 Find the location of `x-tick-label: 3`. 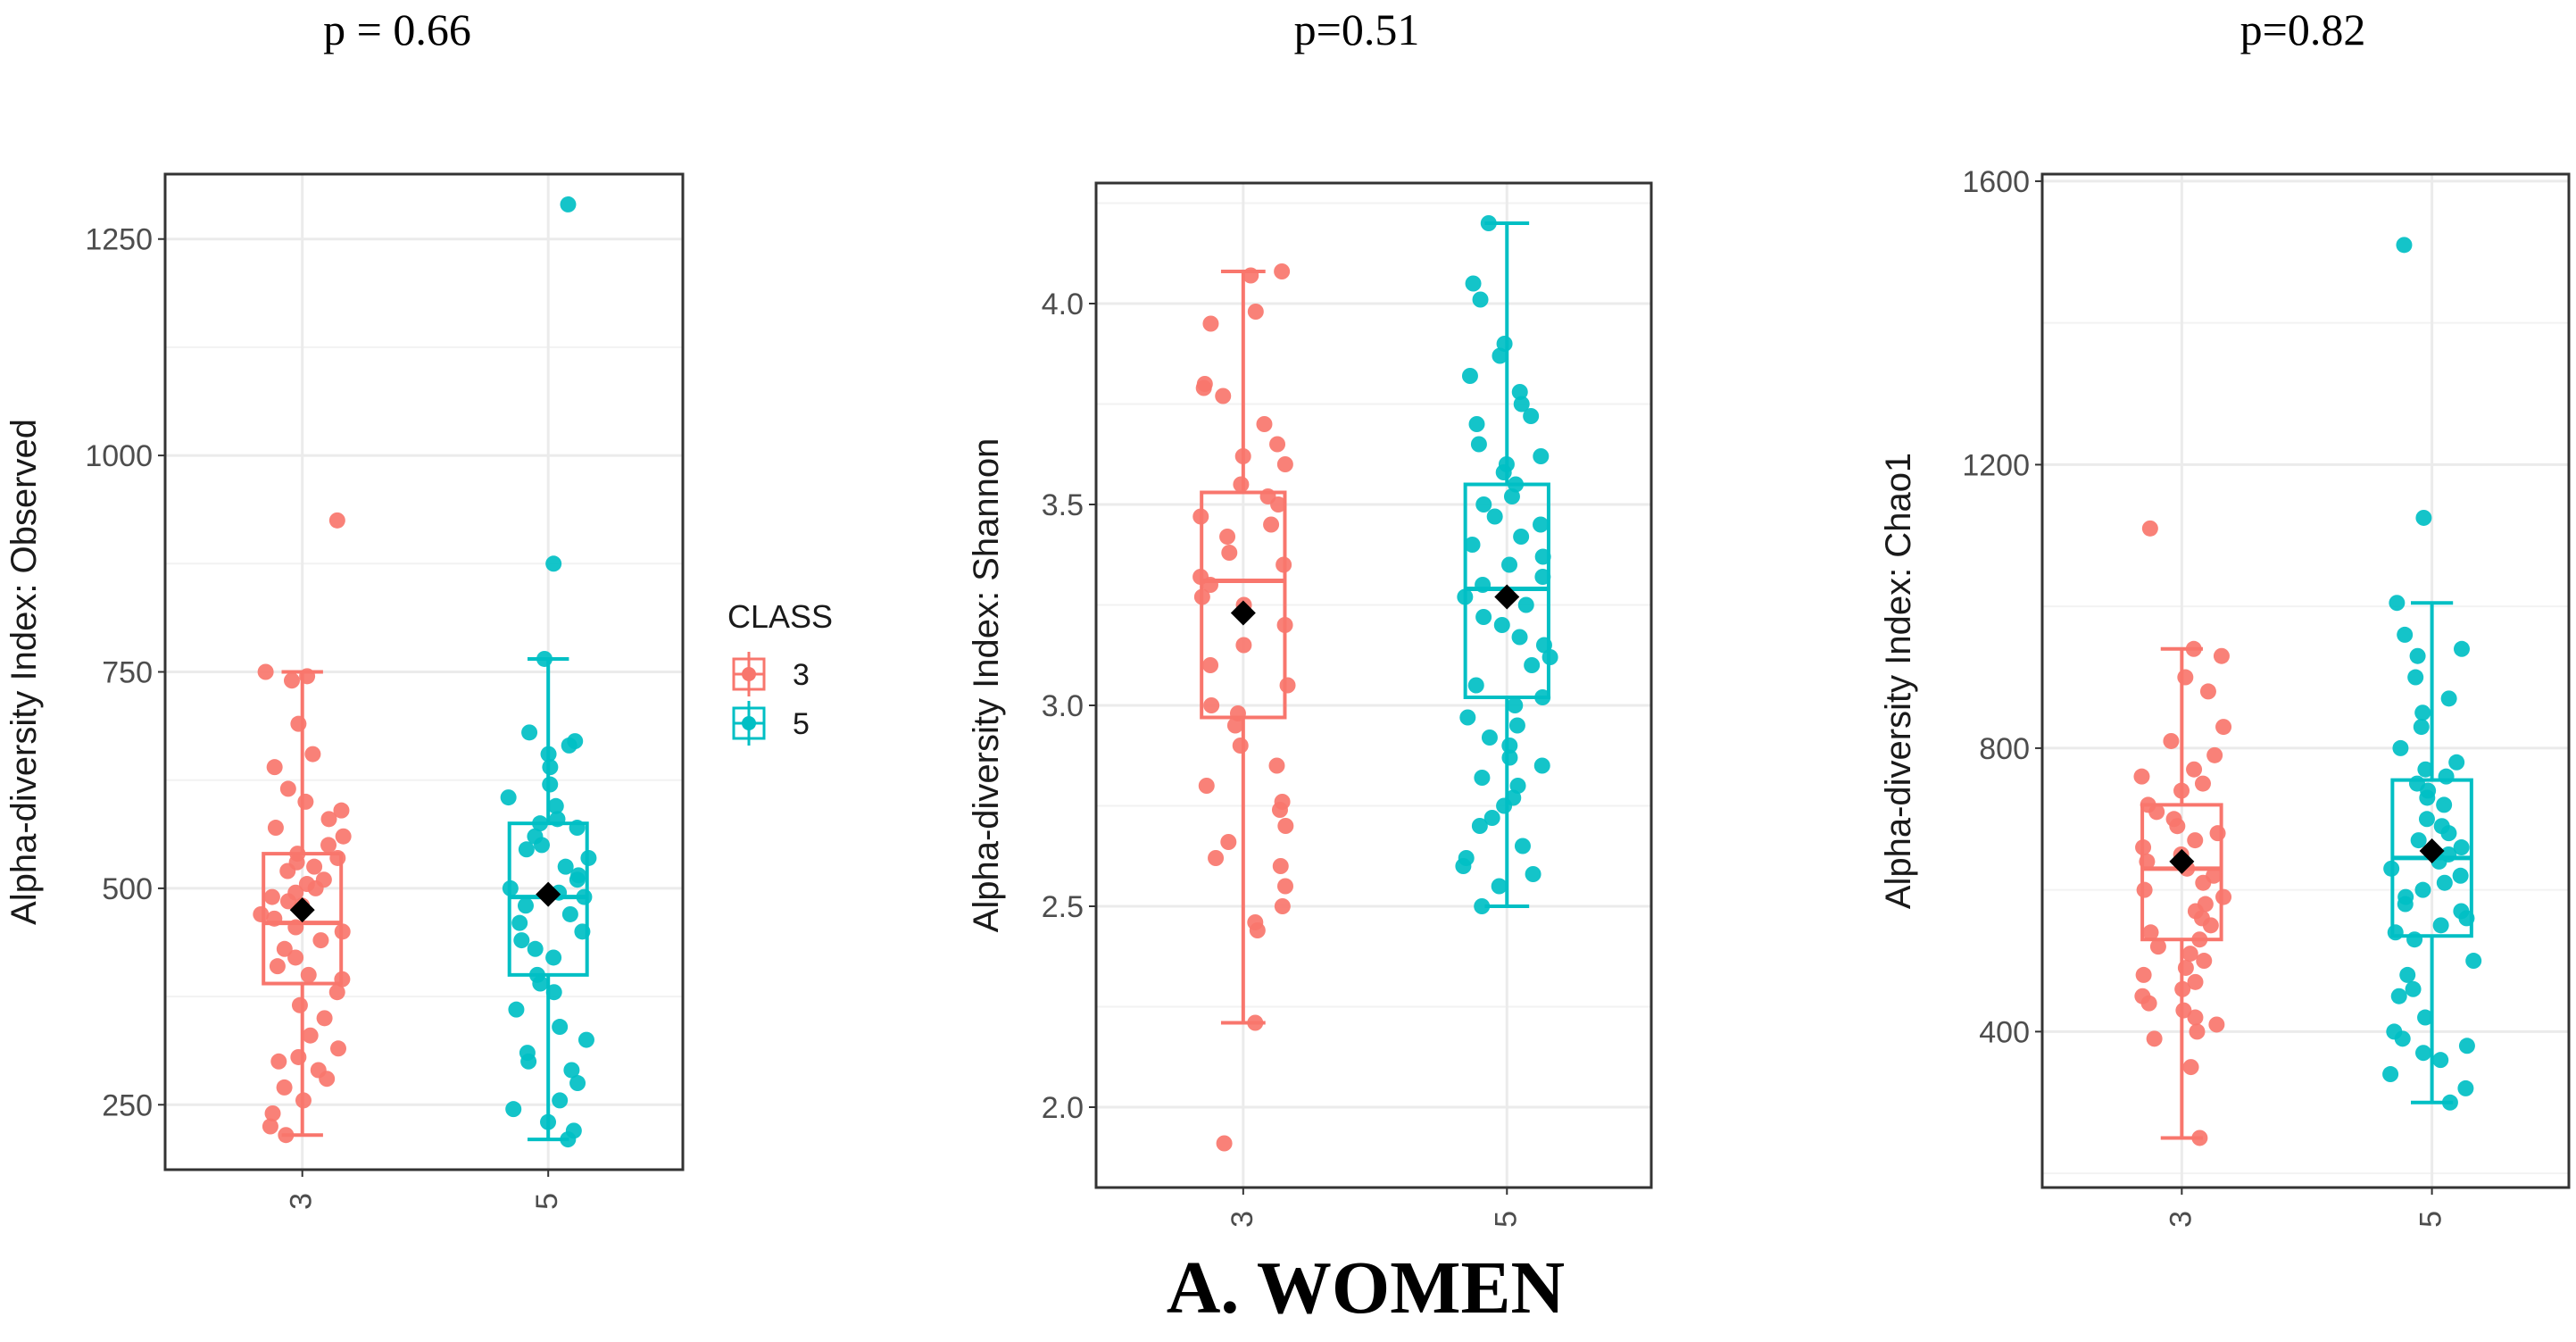

x-tick-label: 3 is located at coordinates (1243, 1219).